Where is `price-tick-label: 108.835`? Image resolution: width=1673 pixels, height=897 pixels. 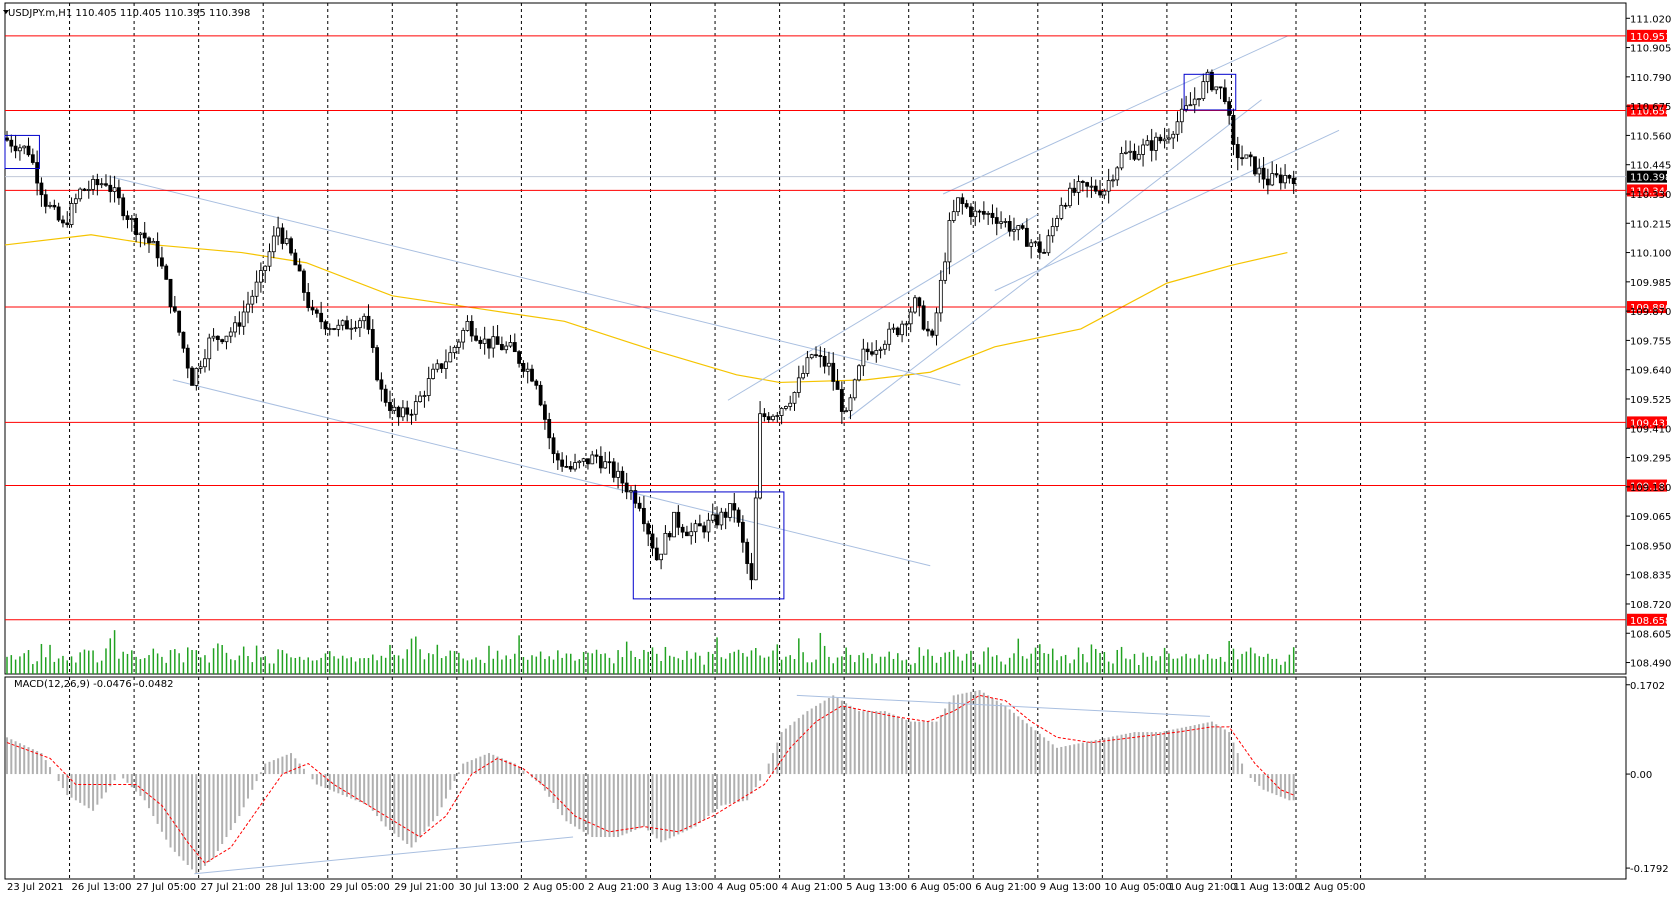 price-tick-label: 108.835 is located at coordinates (1650, 576).